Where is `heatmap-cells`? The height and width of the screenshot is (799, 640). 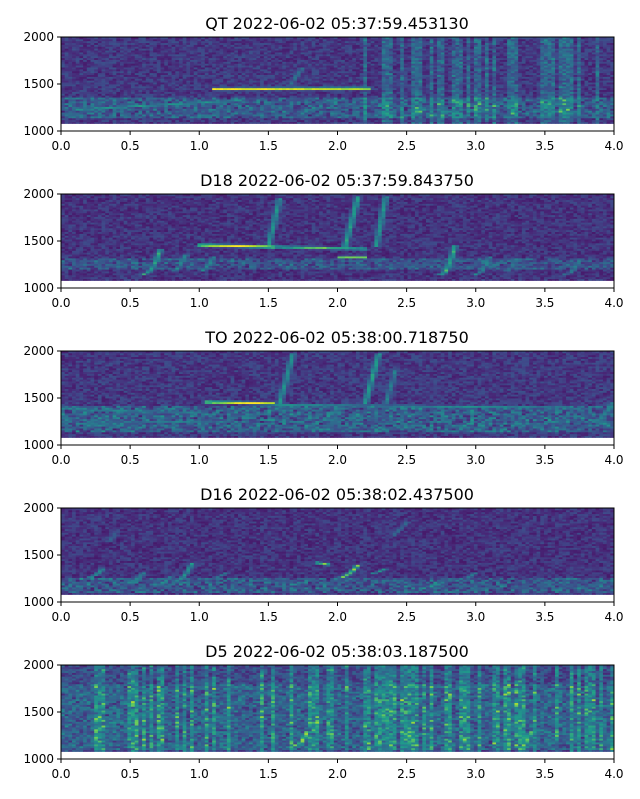
heatmap-cells is located at coordinates (337, 80).